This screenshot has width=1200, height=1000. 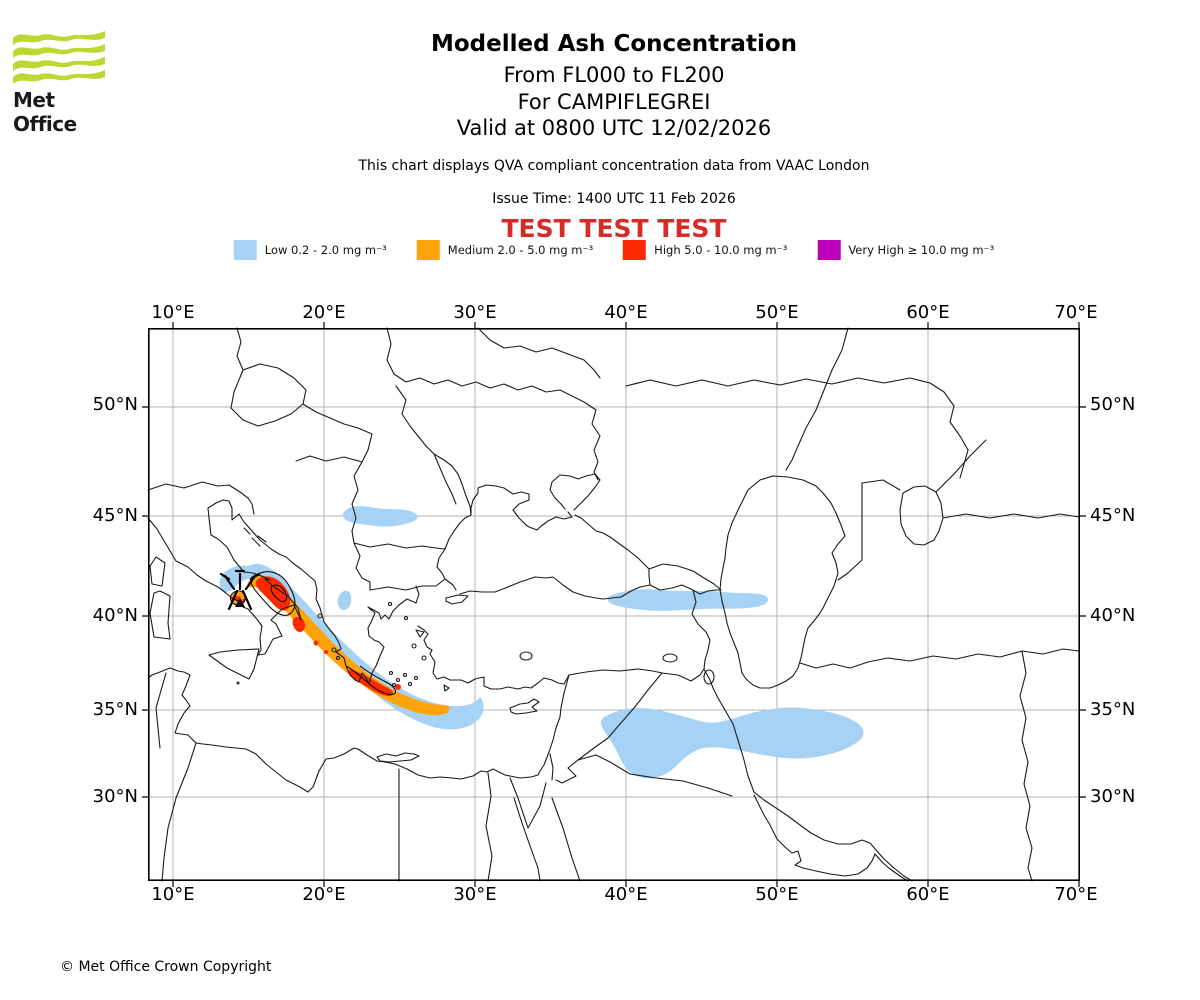 I want to click on legend-item-very-high: Very High ≥ 10.0 mg m⁻³, so click(x=905, y=250).